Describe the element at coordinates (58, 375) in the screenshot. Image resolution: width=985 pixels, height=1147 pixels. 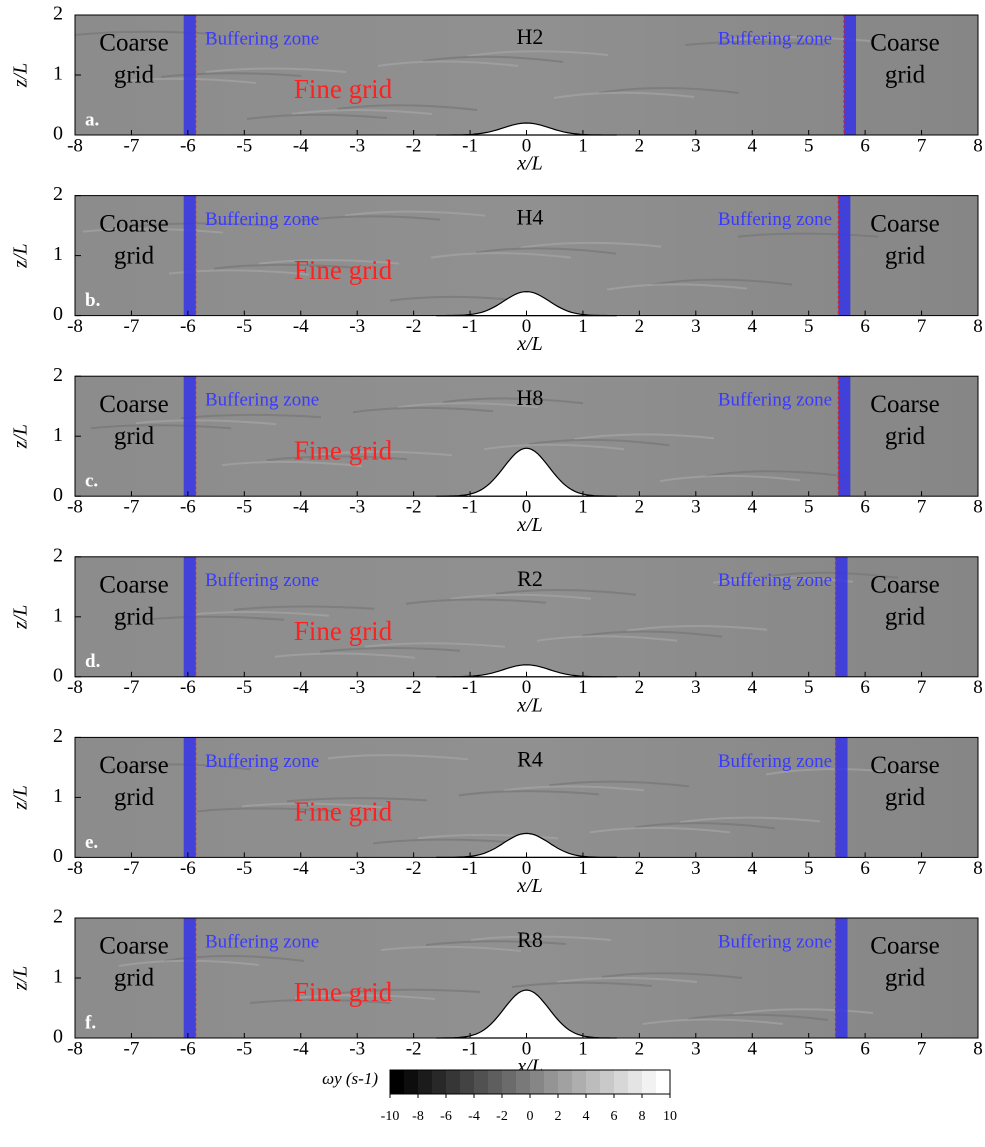
I see `y-tick-label: 2` at that location.